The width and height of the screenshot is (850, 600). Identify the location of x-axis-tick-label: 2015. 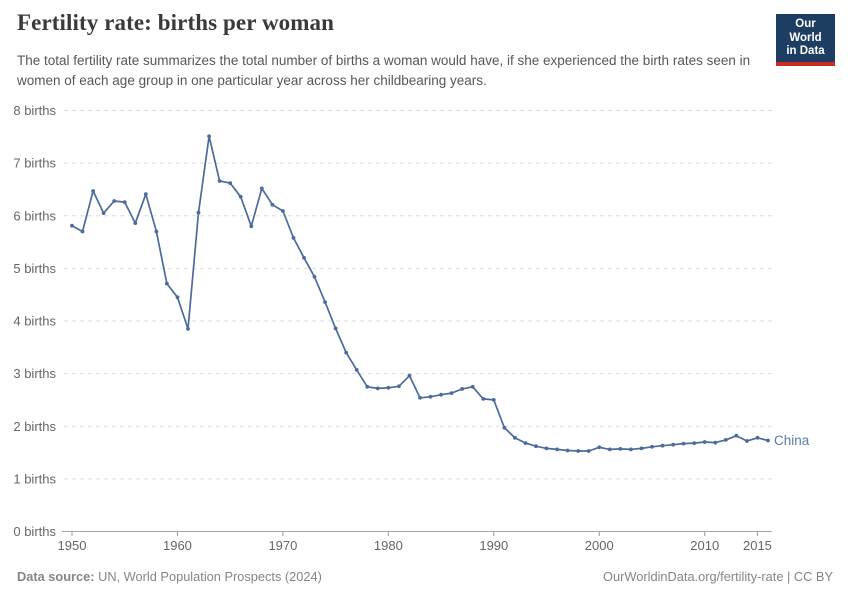
(757, 545).